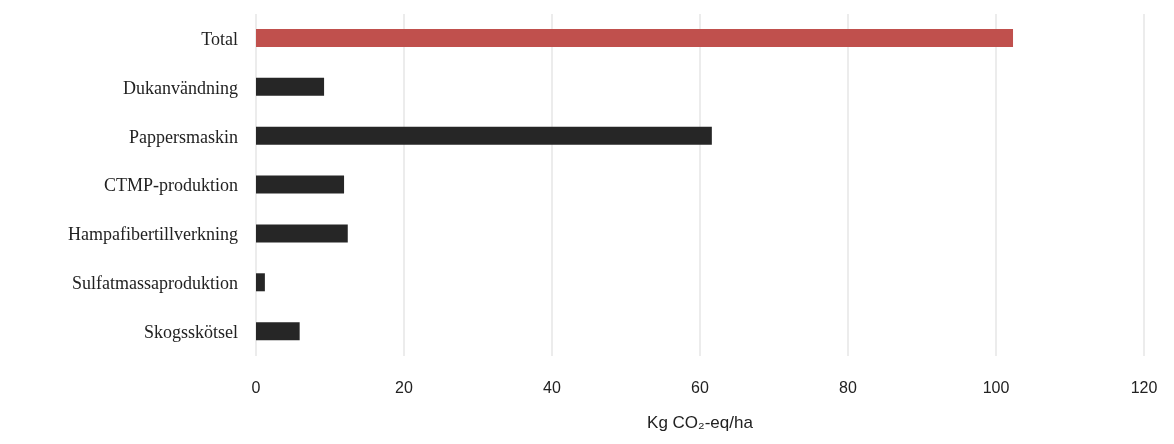  Describe the element at coordinates (170, 185) in the screenshot. I see `y-tick-label: CTMP-produktion` at that location.